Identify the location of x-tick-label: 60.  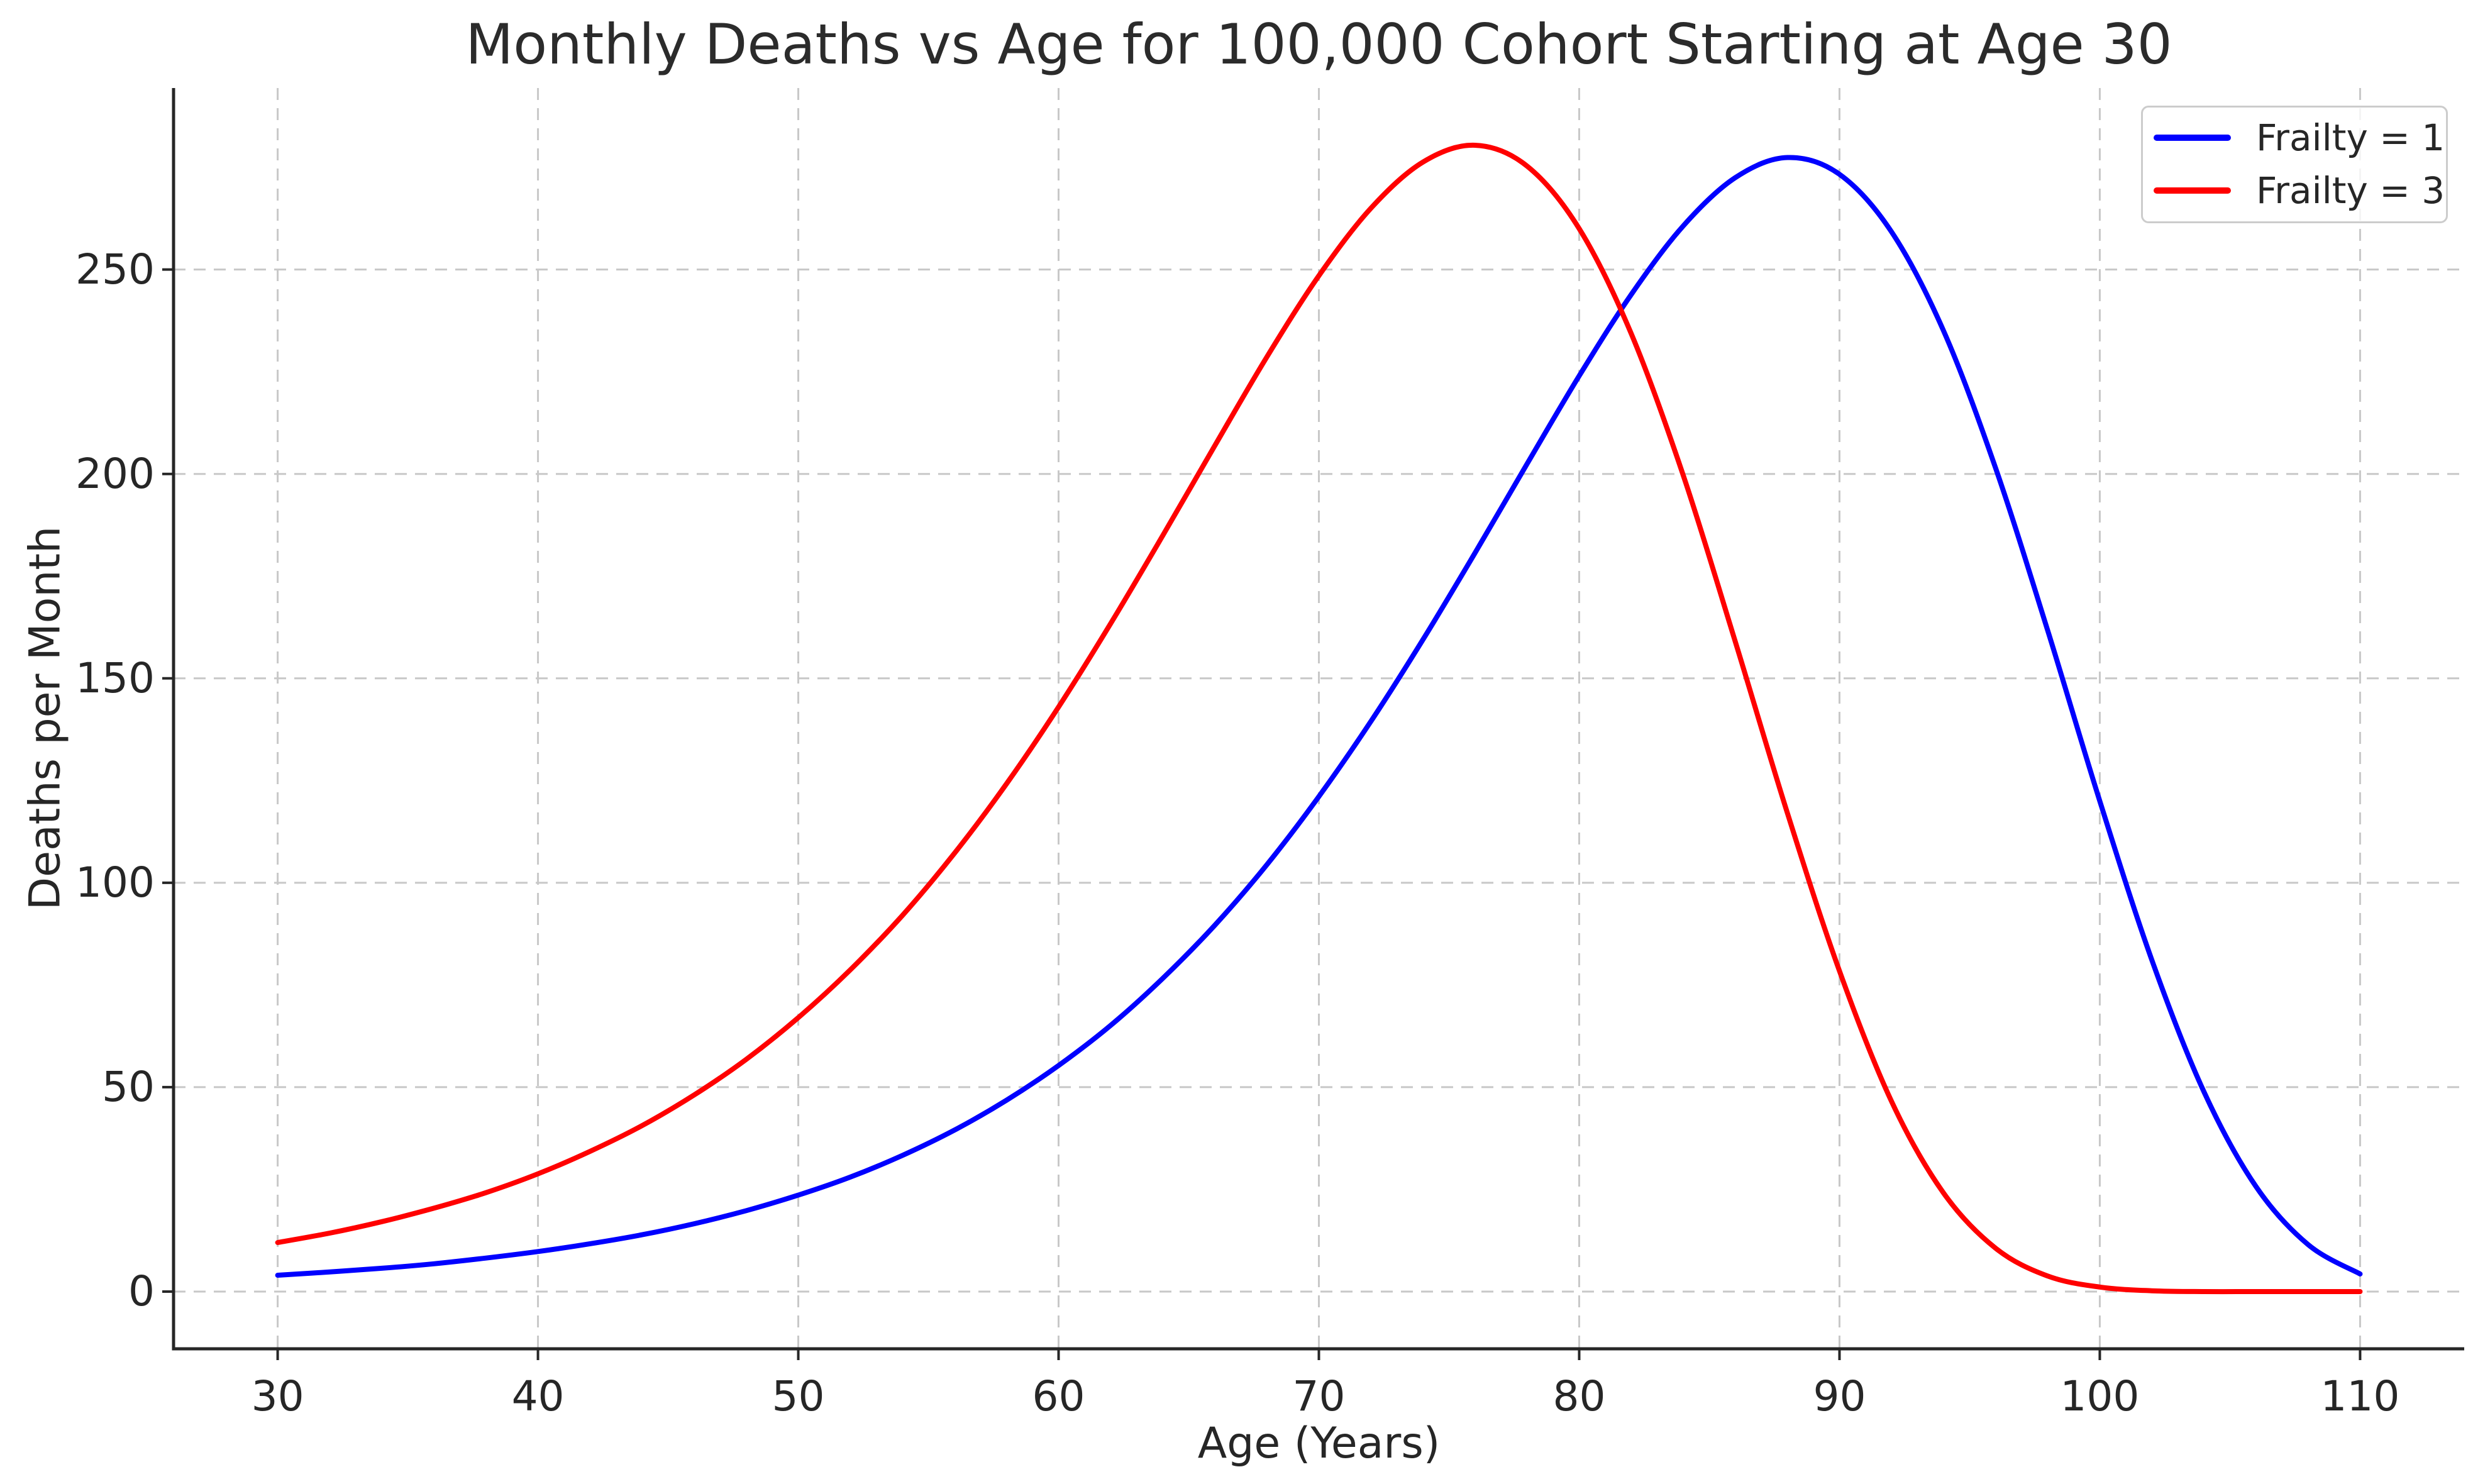
(1058, 1396).